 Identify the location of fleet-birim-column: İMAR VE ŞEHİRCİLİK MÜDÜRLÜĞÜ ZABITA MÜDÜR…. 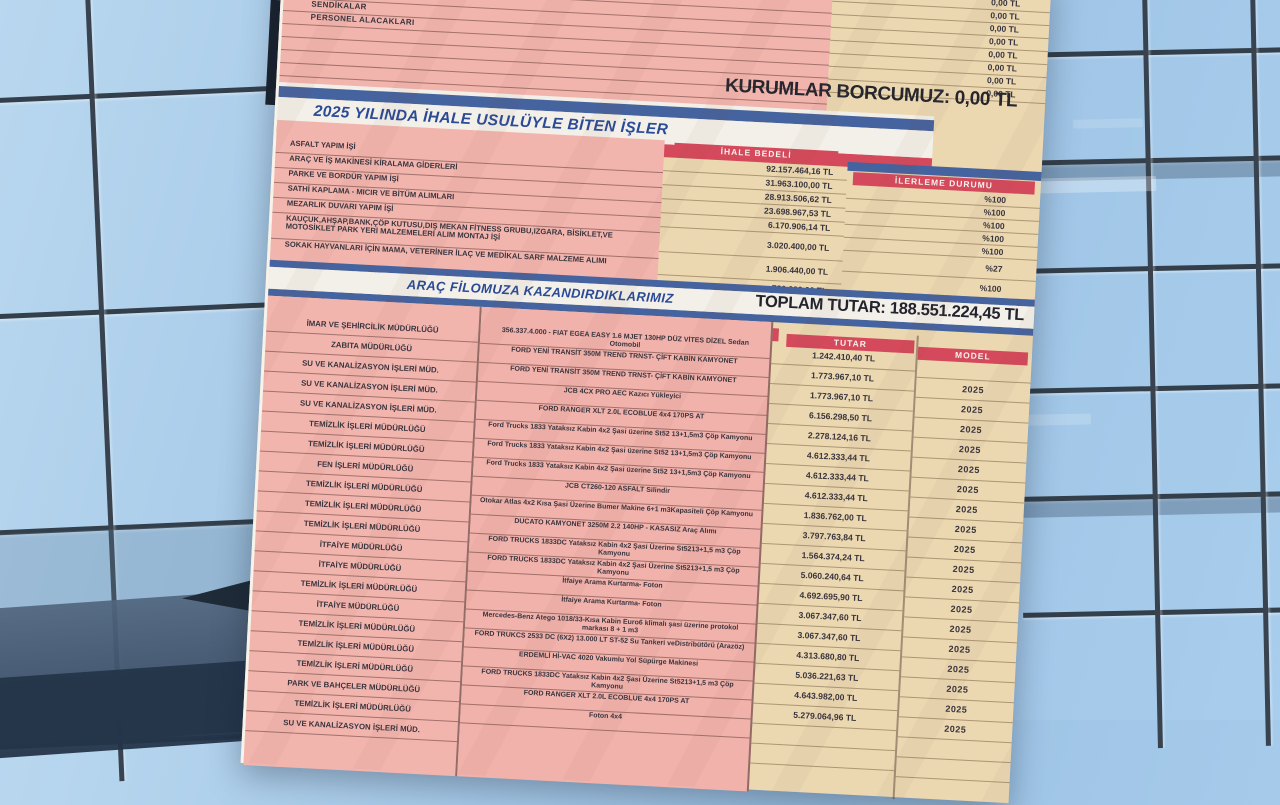
(362, 536).